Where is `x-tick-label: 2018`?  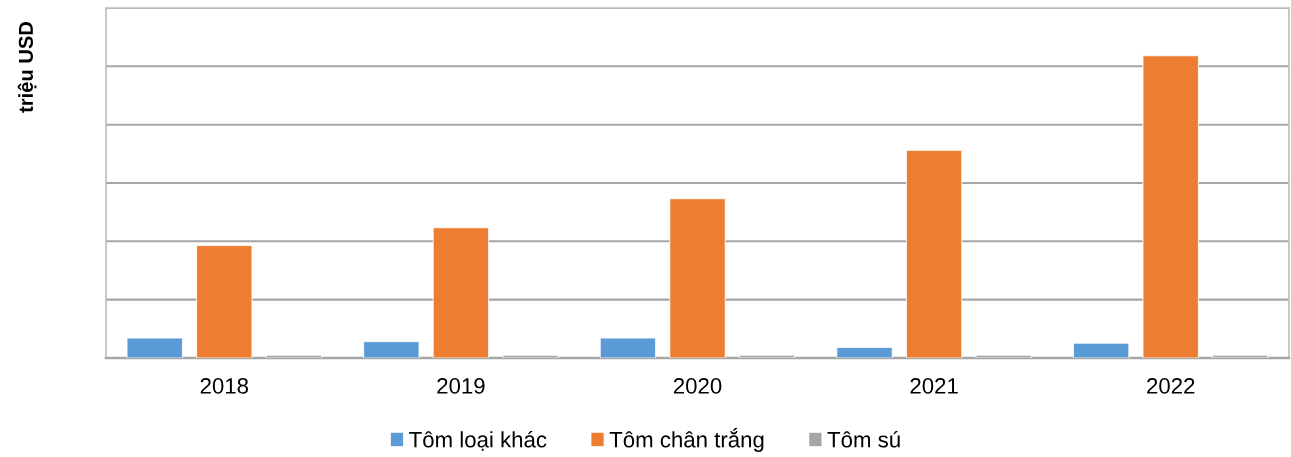
x-tick-label: 2018 is located at coordinates (224, 386).